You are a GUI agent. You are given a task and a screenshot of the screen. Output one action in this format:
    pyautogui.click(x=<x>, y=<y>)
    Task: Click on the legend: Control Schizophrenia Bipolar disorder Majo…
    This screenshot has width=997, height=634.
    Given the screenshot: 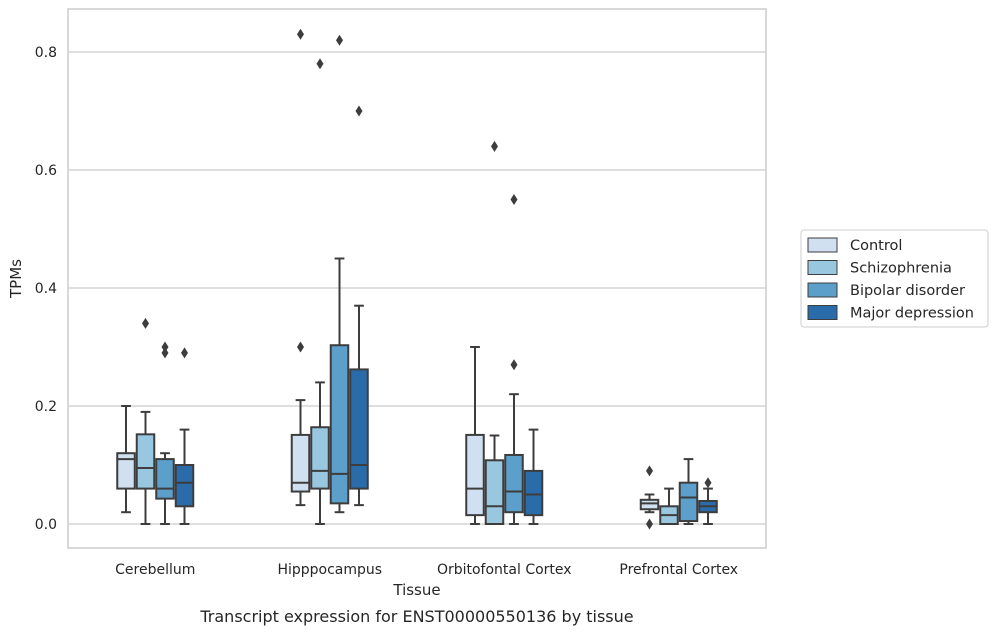 What is the action you would take?
    pyautogui.click(x=894, y=278)
    